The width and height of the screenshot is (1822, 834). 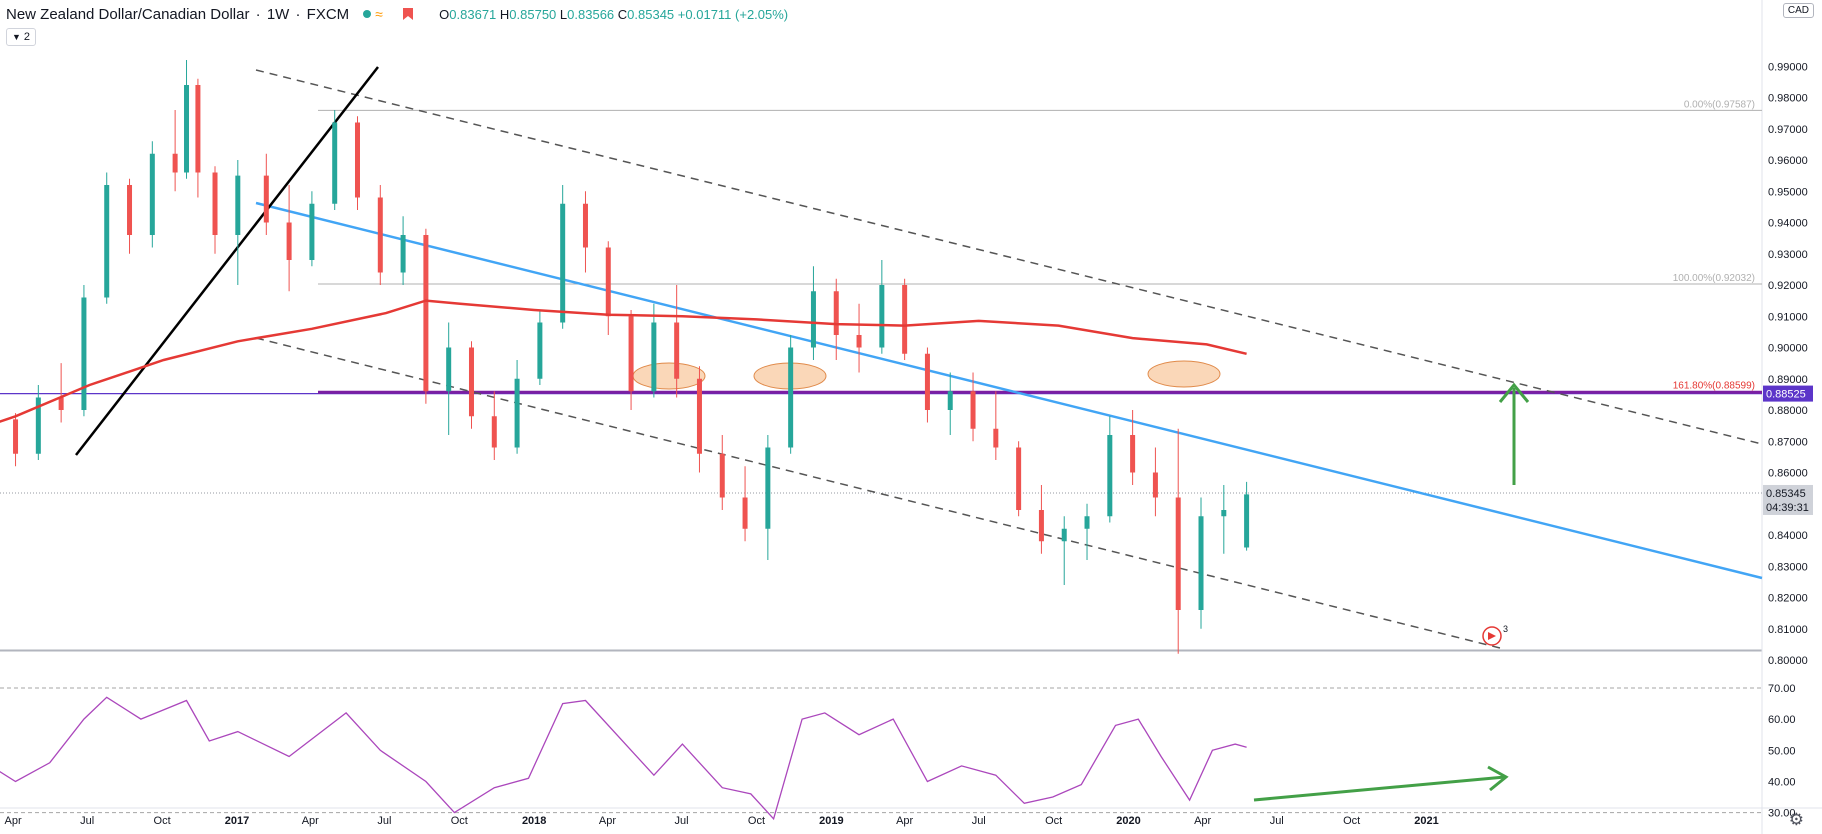 What do you see at coordinates (408, 14) in the screenshot?
I see `flag-icon` at bounding box center [408, 14].